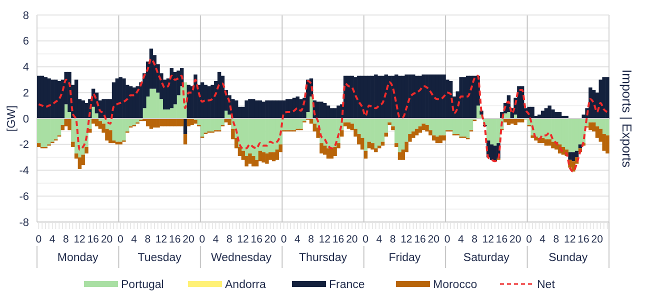 This screenshot has height=300, width=648. I want to click on y-tick-label: 2, so click(25, 93).